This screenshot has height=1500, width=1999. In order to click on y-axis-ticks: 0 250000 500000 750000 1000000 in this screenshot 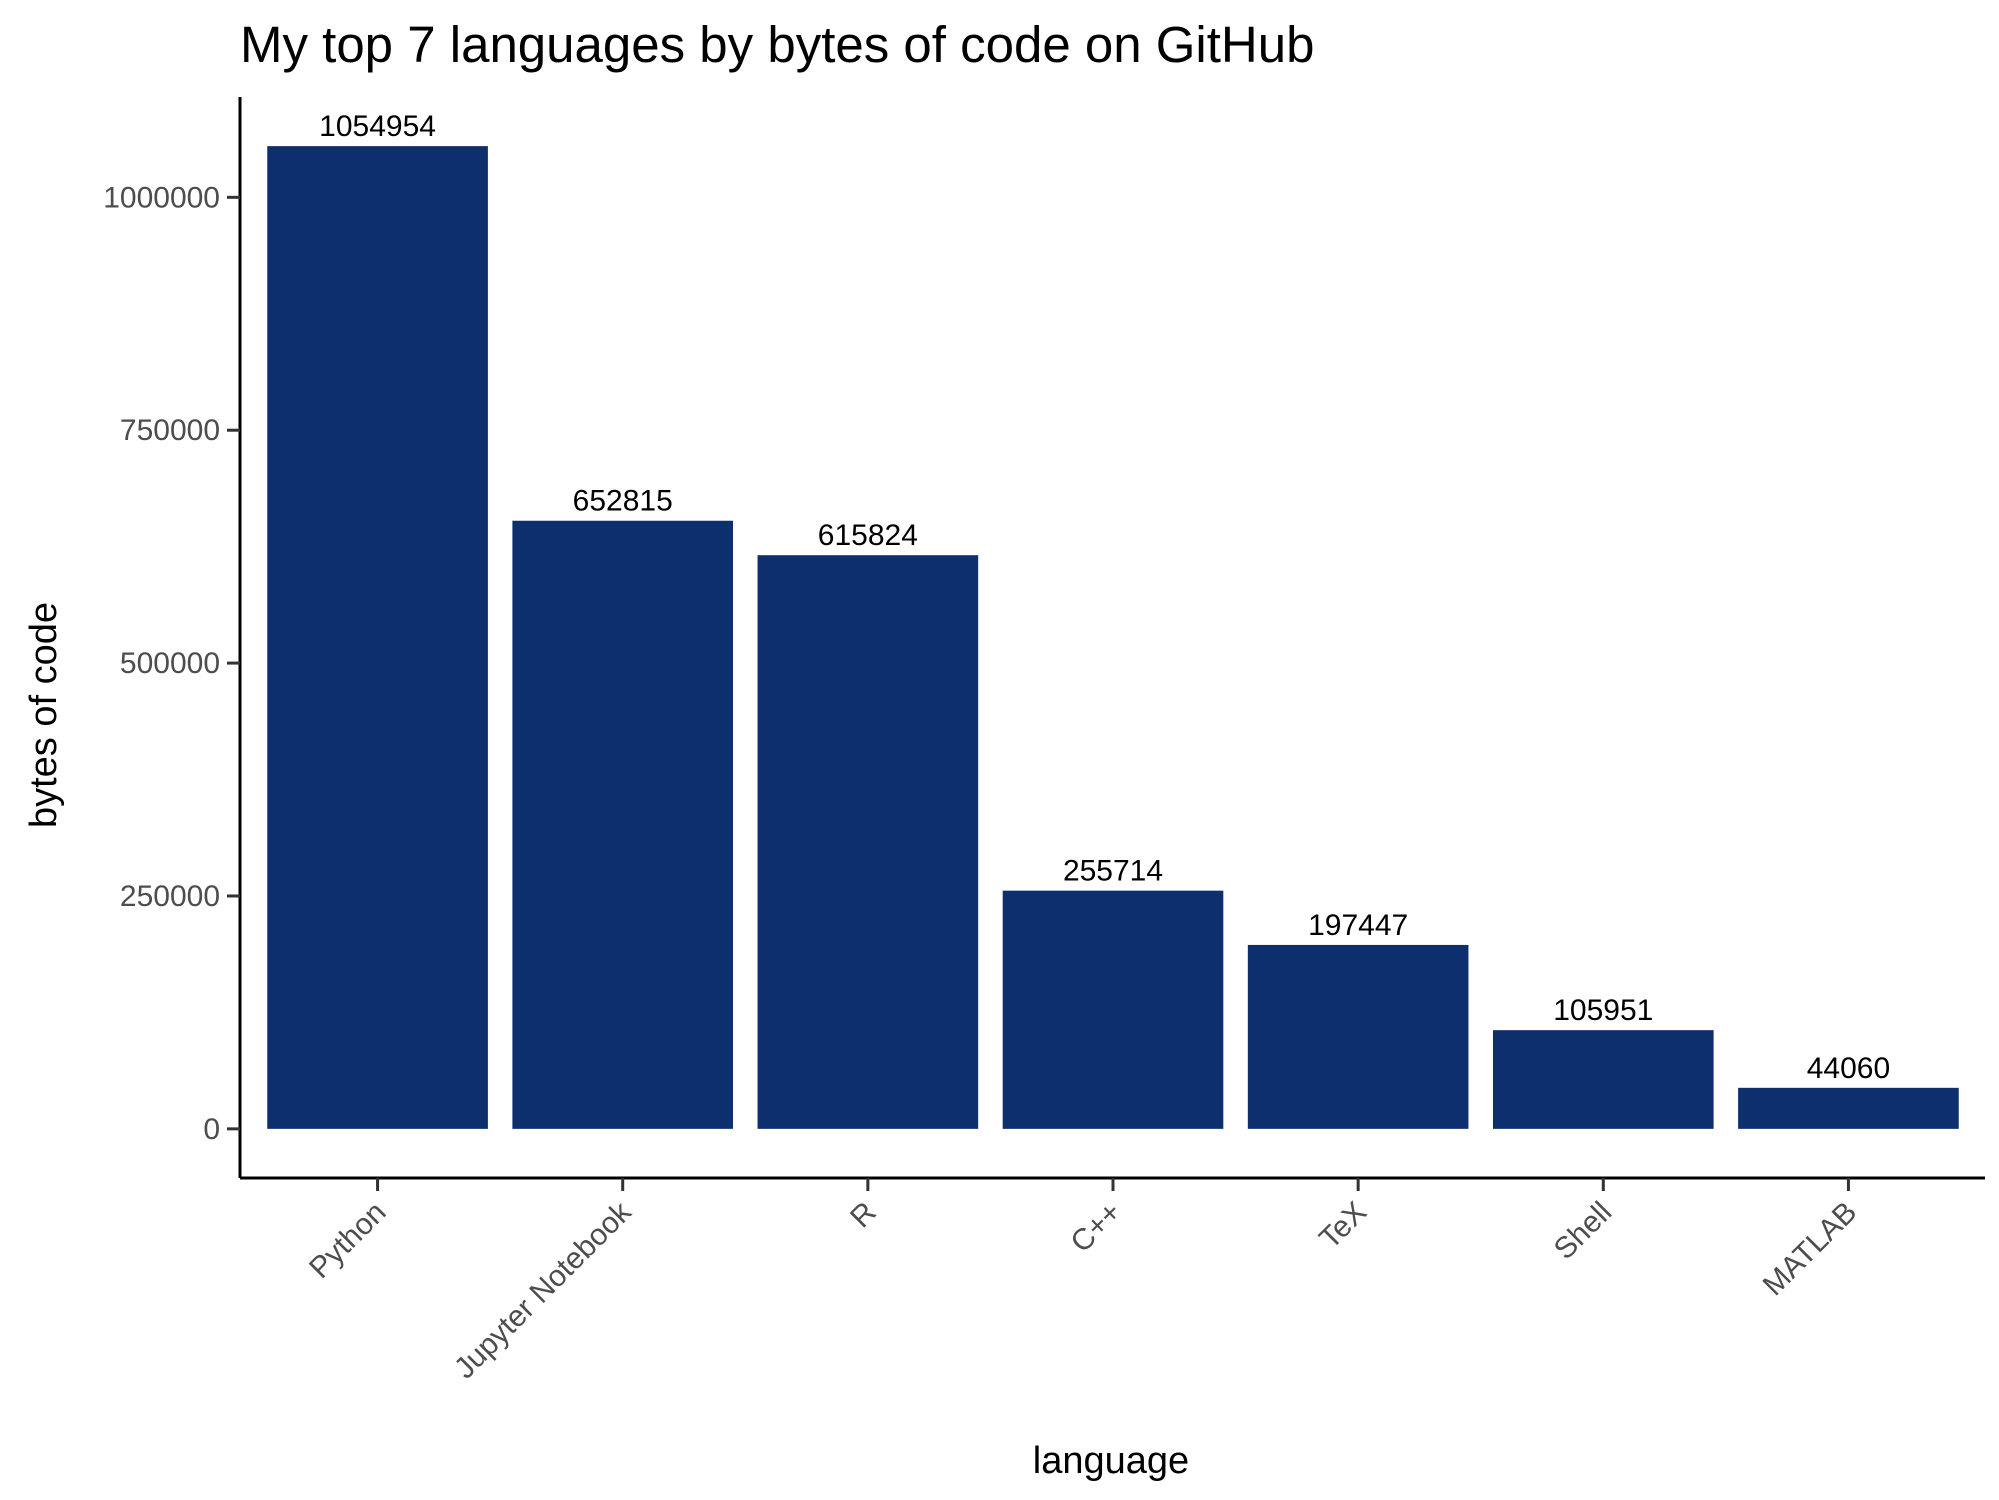, I will do `click(171, 663)`.